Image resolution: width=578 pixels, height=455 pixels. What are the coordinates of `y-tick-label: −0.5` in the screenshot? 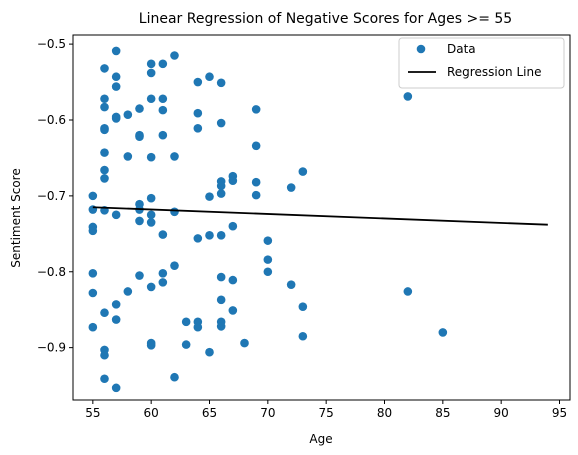 It's located at (51, 44).